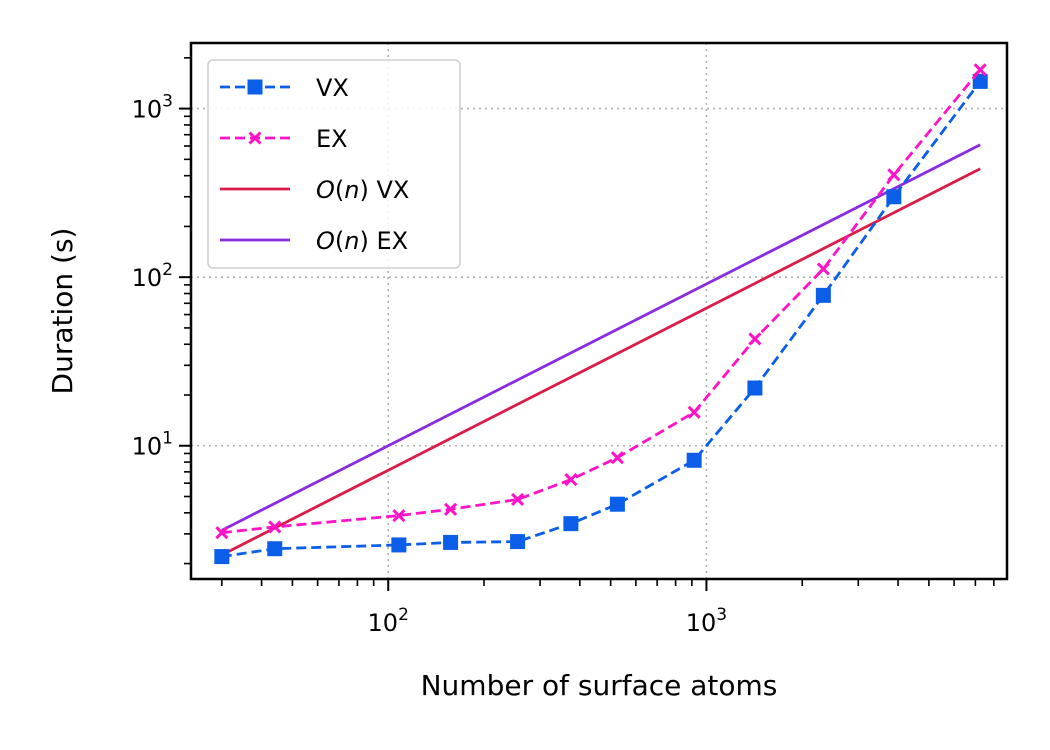 Image resolution: width=1050 pixels, height=750 pixels. What do you see at coordinates (332, 88) in the screenshot?
I see `legend-label: VX` at bounding box center [332, 88].